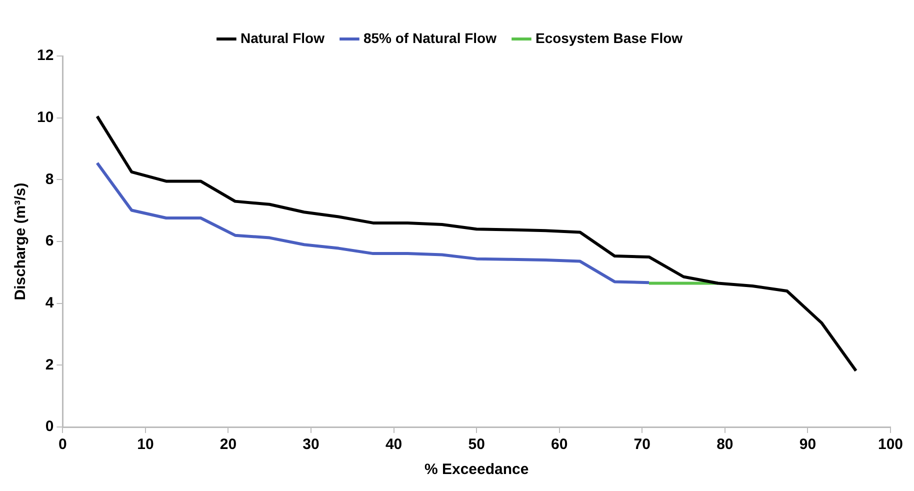  I want to click on x-axis-title: % Exceedance, so click(476, 469).